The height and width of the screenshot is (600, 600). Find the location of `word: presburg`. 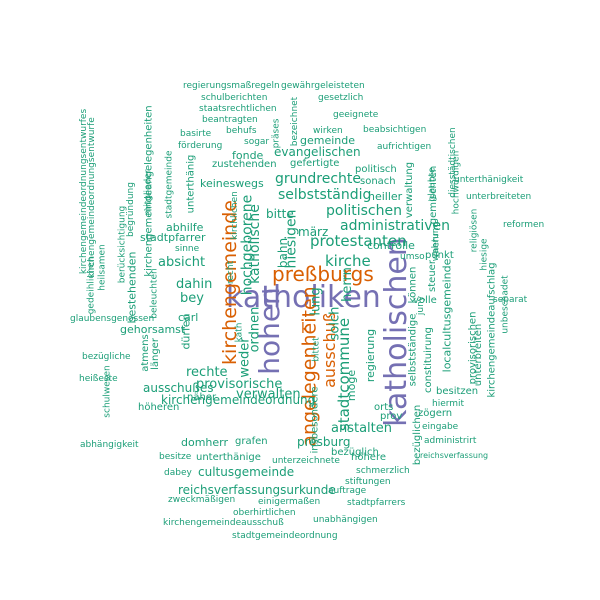

word: presburg is located at coordinates (324, 442).